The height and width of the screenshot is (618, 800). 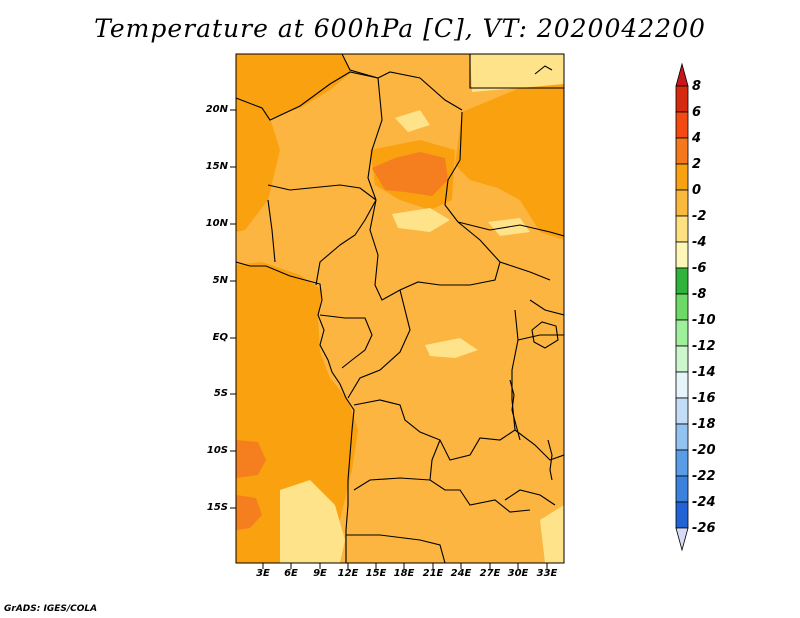 What do you see at coordinates (220, 280) in the screenshot?
I see `lat-label-5n: 5N` at bounding box center [220, 280].